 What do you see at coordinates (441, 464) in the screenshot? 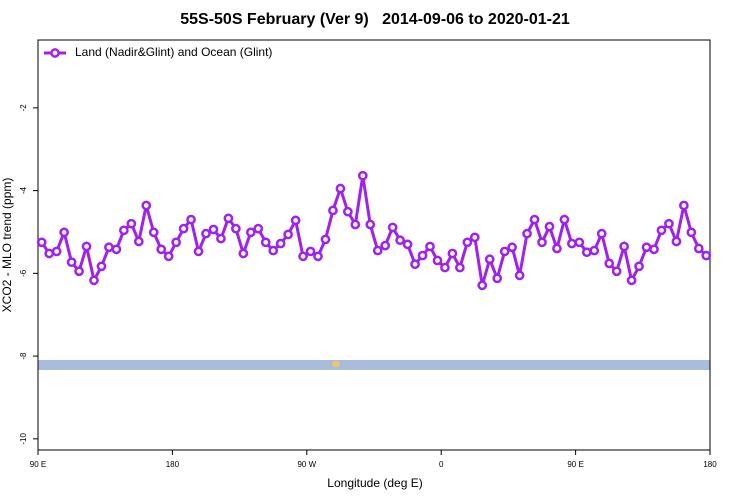
I see `x-tick-label: 0` at bounding box center [441, 464].